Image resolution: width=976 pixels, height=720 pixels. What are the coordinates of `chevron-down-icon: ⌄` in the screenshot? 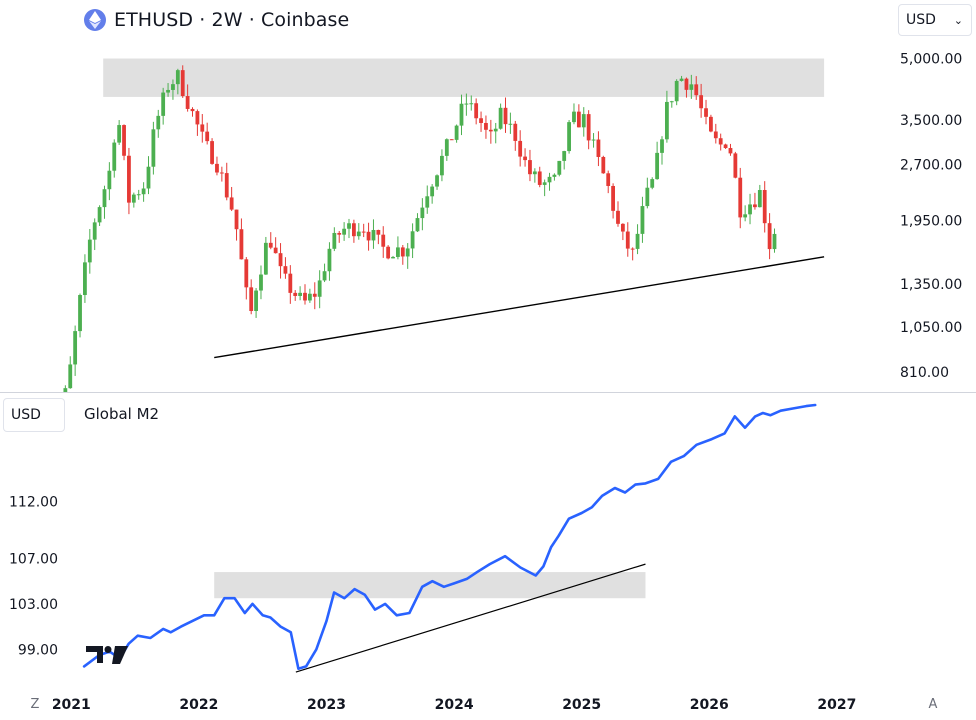 It's located at (958, 20).